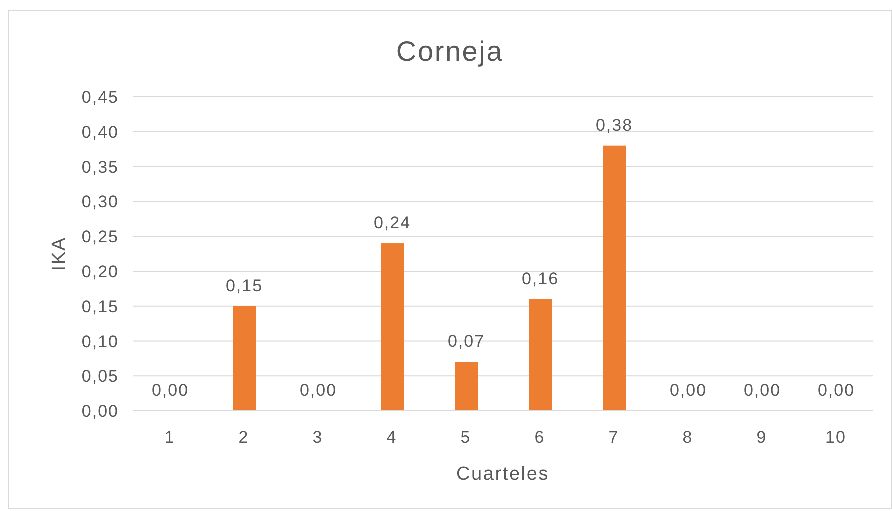  I want to click on x-tick-label: 10, so click(836, 438).